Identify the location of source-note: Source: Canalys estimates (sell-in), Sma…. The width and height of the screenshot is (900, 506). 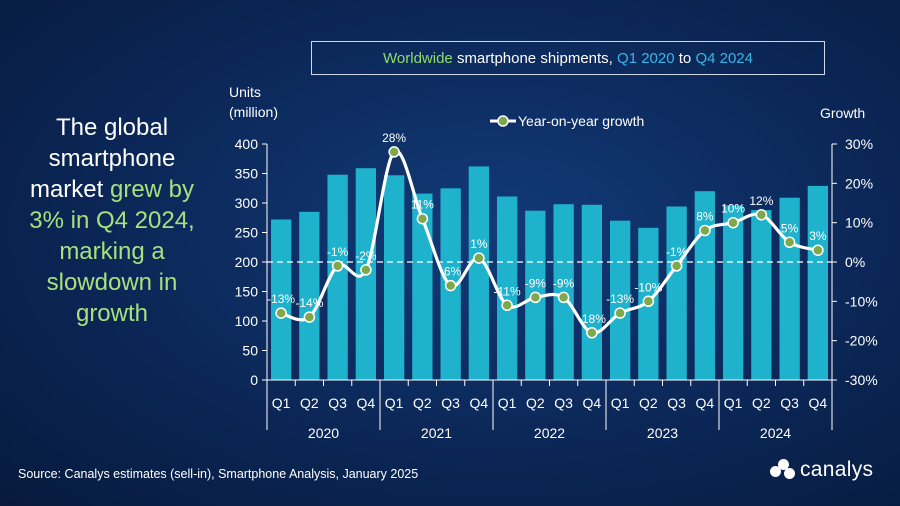
(218, 474).